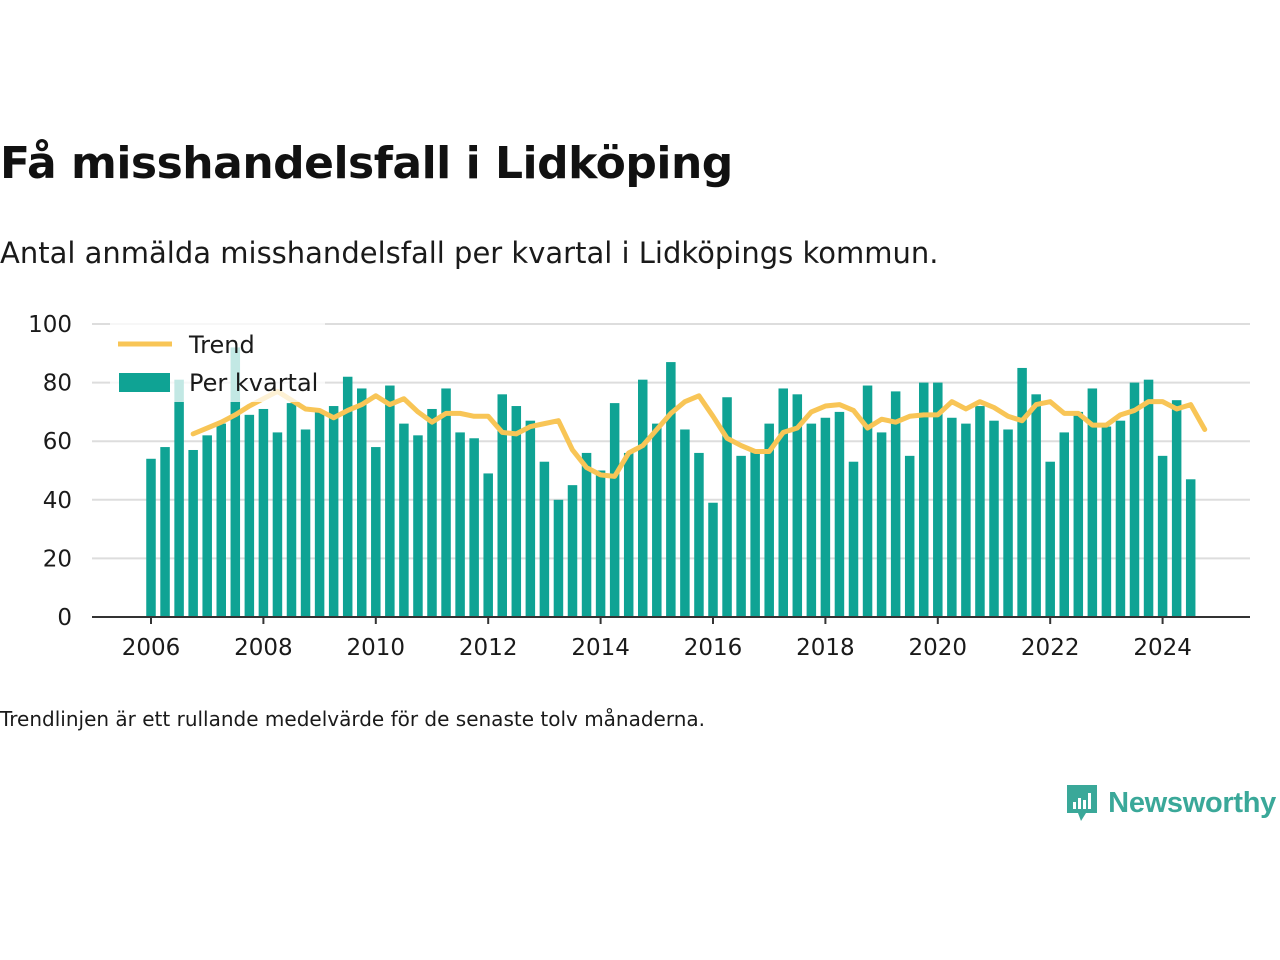 This screenshot has width=1280, height=960. Describe the element at coordinates (657, 639) in the screenshot. I see `x-axis-ticks: 2006 2008 2010 2012 2014 2016 2018 2020 2022 2024` at that location.